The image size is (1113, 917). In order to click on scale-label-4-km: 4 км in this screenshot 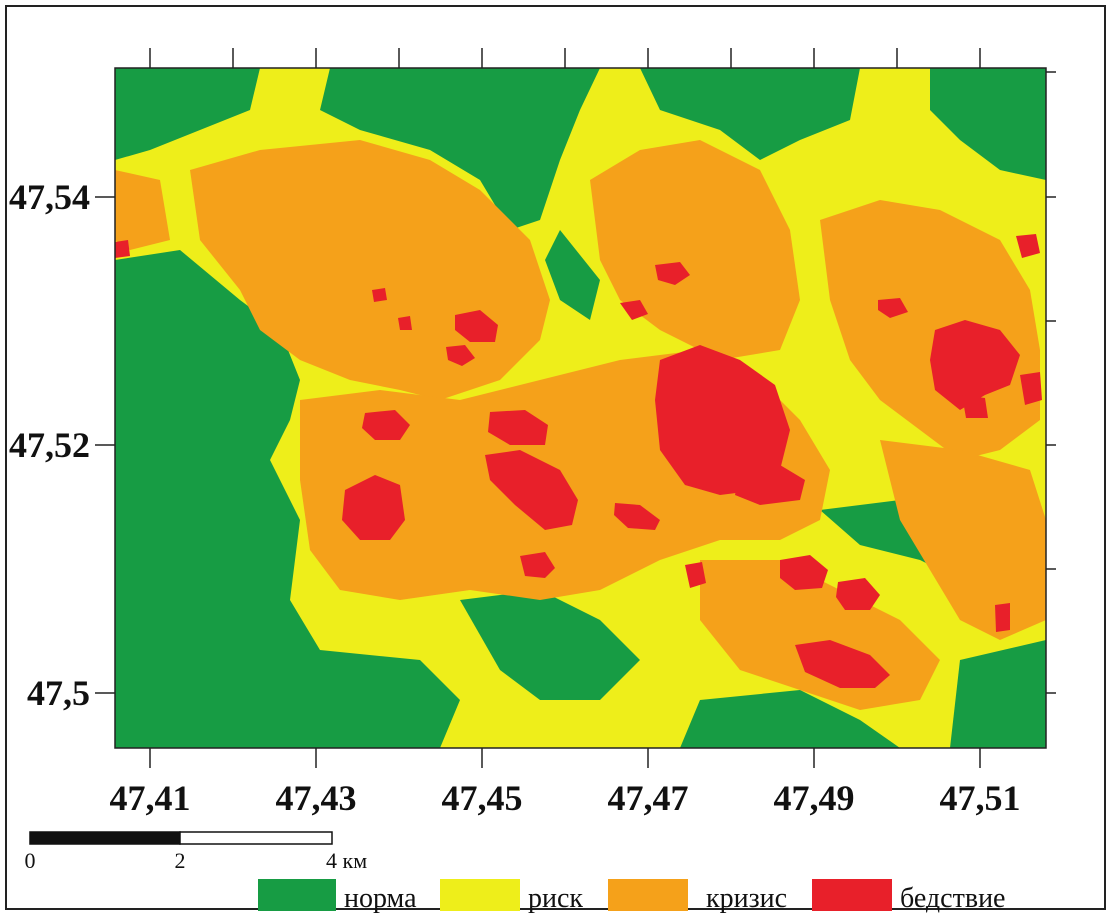, I will do `click(346, 860)`.